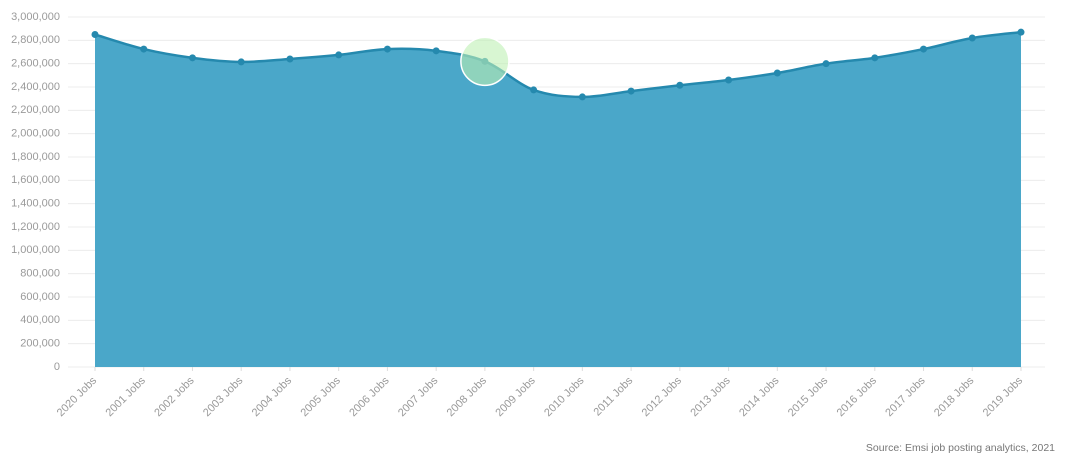 The image size is (1075, 464). Describe the element at coordinates (418, 396) in the screenshot. I see `x-tick-label: 2007 Jobs` at that location.